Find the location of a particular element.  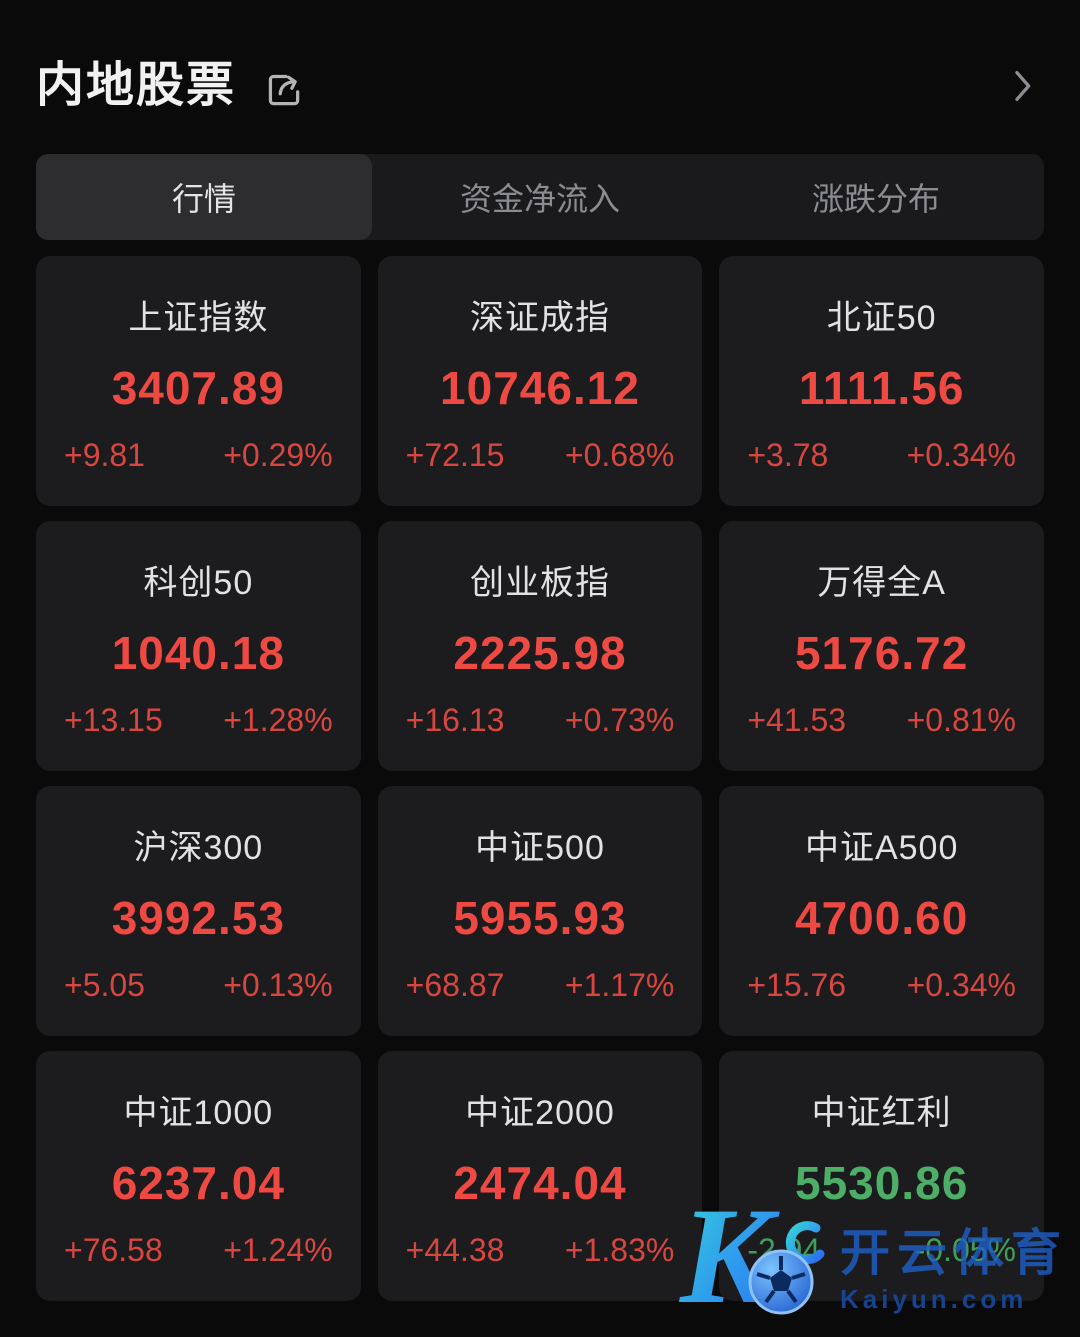

index-name: 北证50 is located at coordinates (881, 318).